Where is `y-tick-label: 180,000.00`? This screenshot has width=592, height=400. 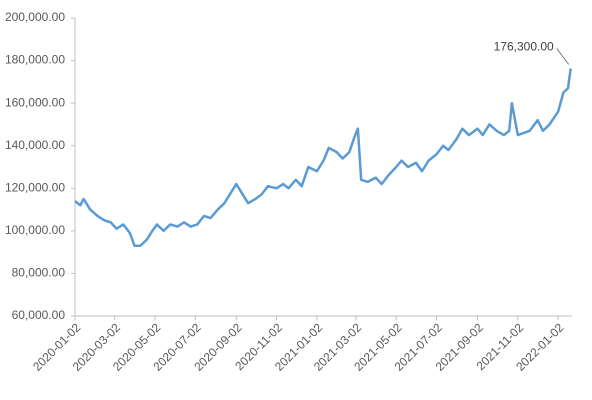 y-tick-label: 180,000.00 is located at coordinates (35, 60).